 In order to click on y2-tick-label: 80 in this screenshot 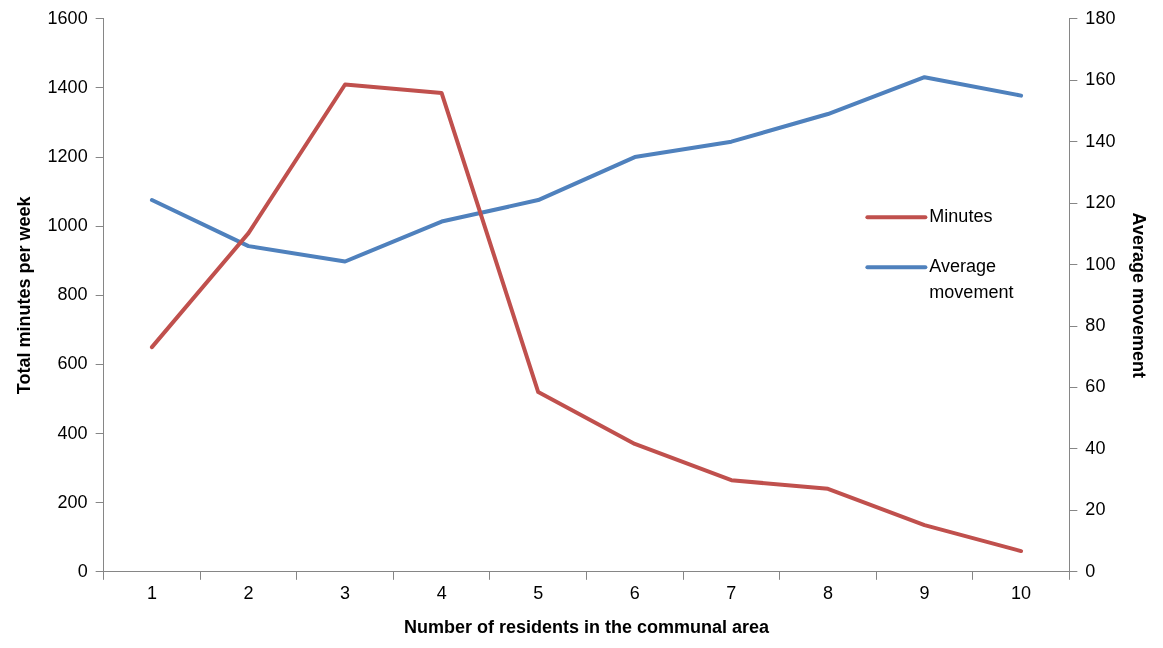, I will do `click(1095, 324)`.